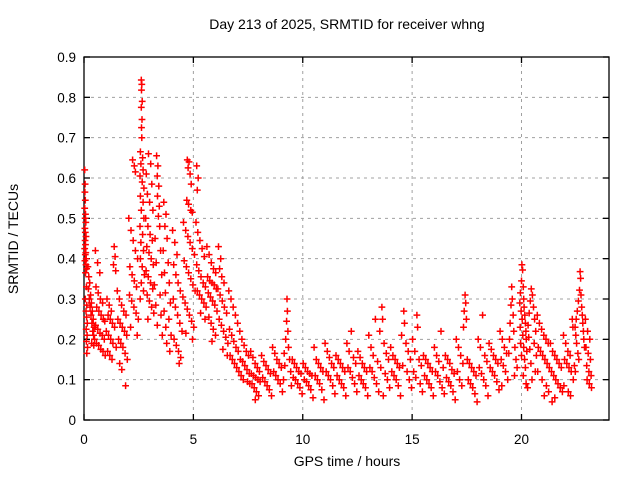  I want to click on svg-text: 0.5, so click(66, 218).